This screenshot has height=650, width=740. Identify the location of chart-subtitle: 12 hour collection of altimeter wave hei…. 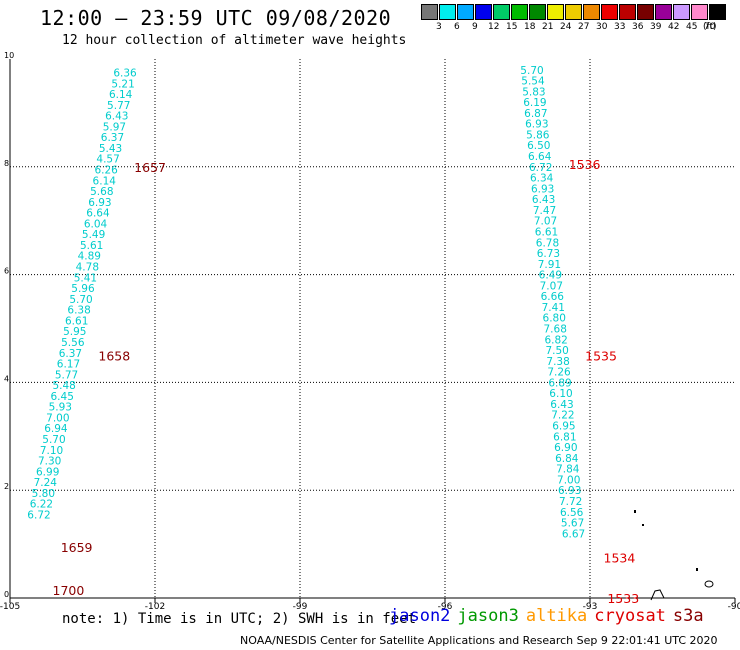
(234, 40).